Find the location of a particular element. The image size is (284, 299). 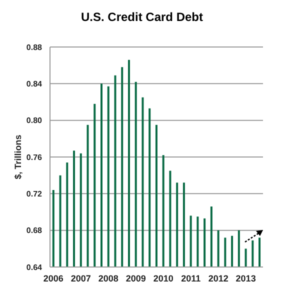

y-tick-label: 0.72 is located at coordinates (34, 194).